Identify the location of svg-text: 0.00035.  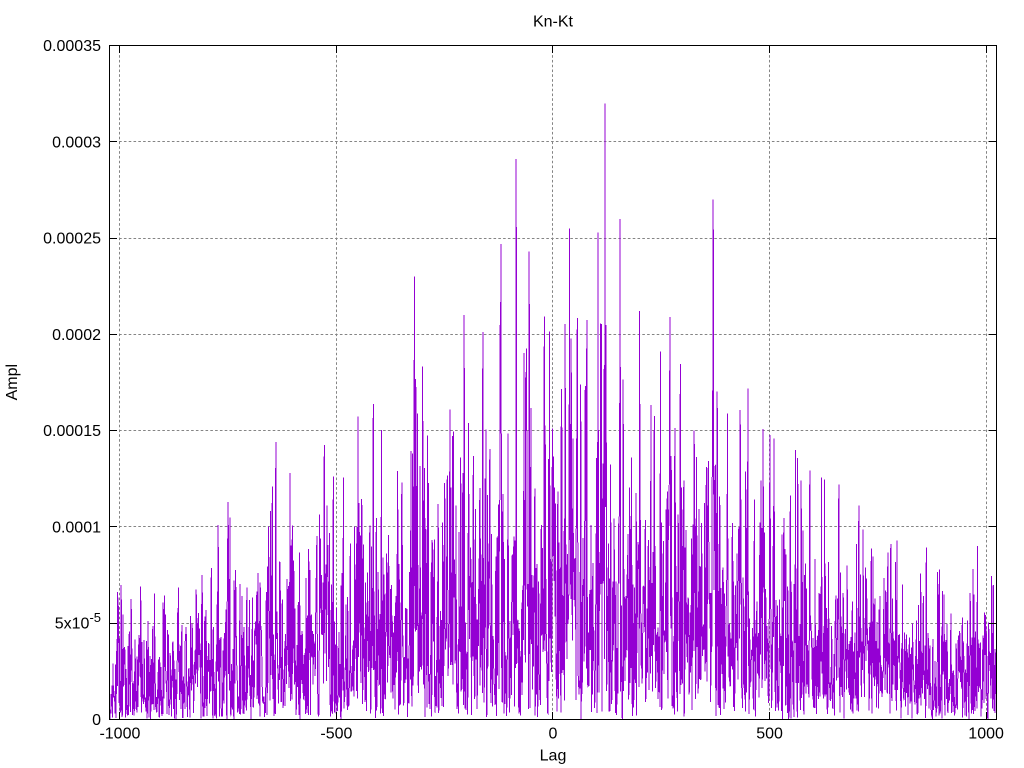
(72, 46).